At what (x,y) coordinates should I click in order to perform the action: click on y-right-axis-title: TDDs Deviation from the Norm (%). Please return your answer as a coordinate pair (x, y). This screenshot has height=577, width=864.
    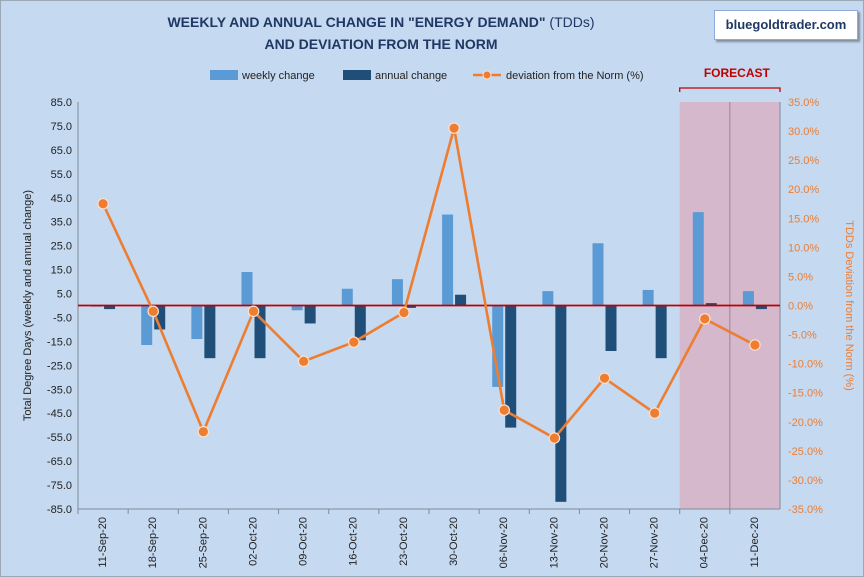
    Looking at the image, I should click on (849, 305).